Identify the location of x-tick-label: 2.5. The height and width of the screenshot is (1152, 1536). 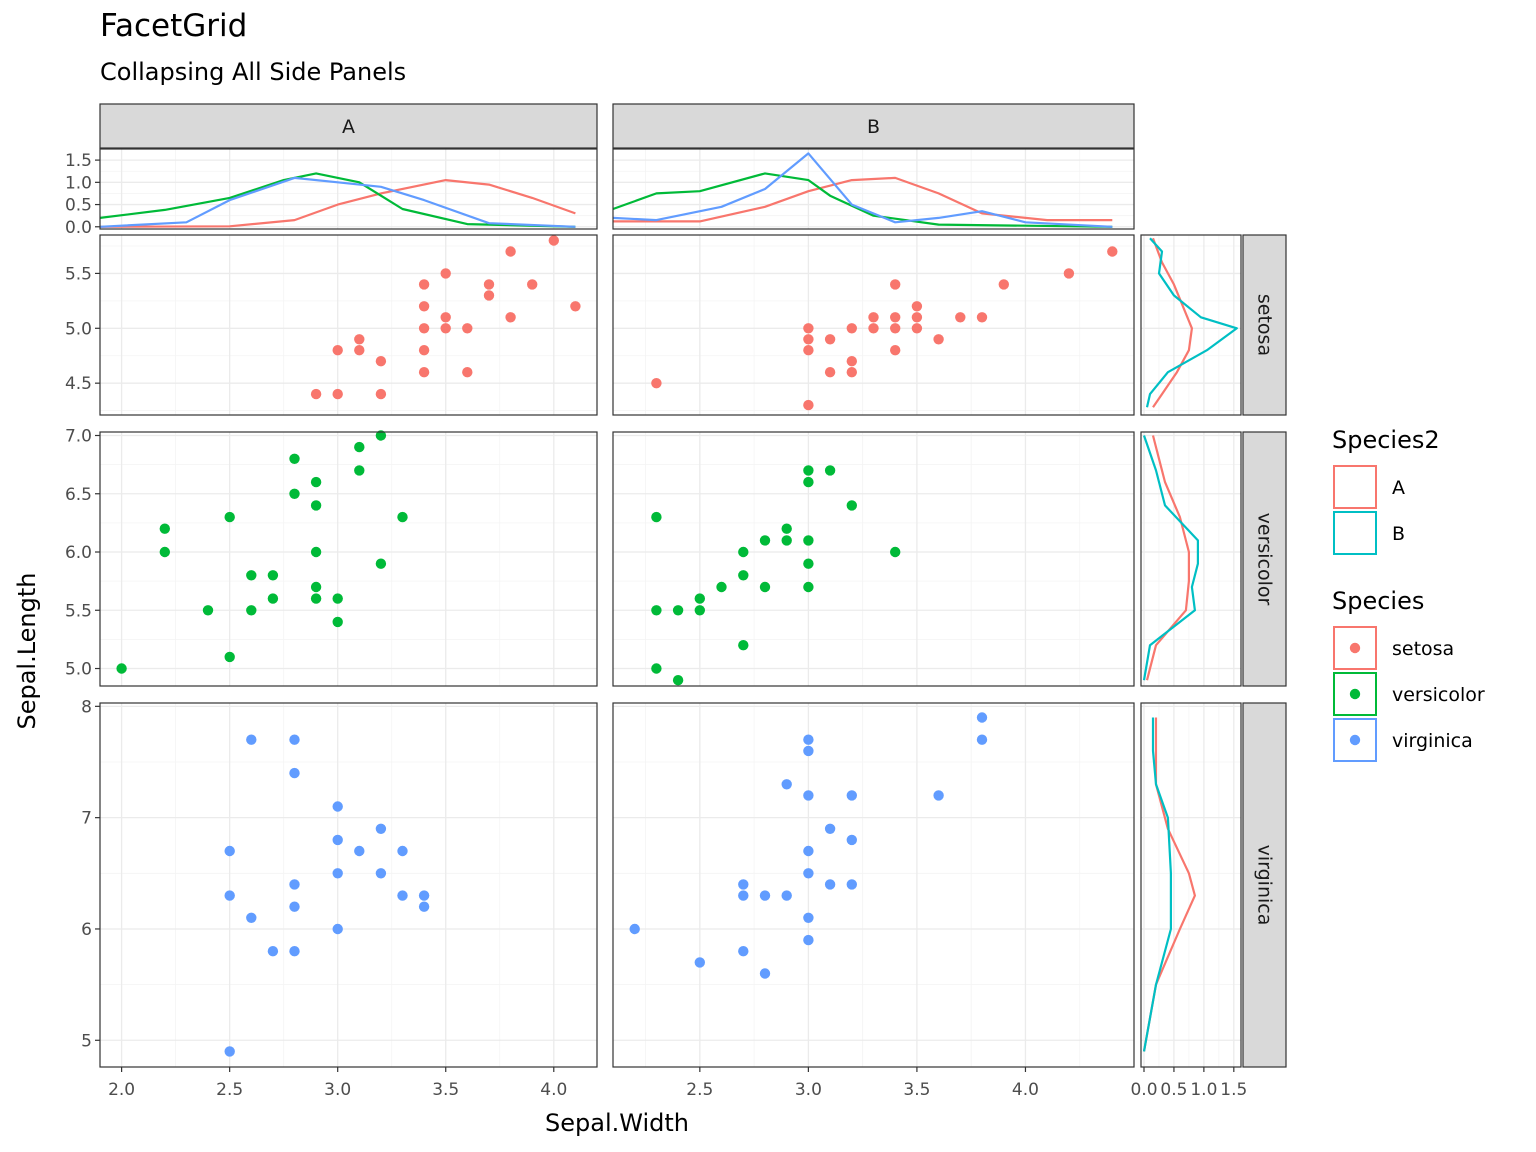
(229, 1090).